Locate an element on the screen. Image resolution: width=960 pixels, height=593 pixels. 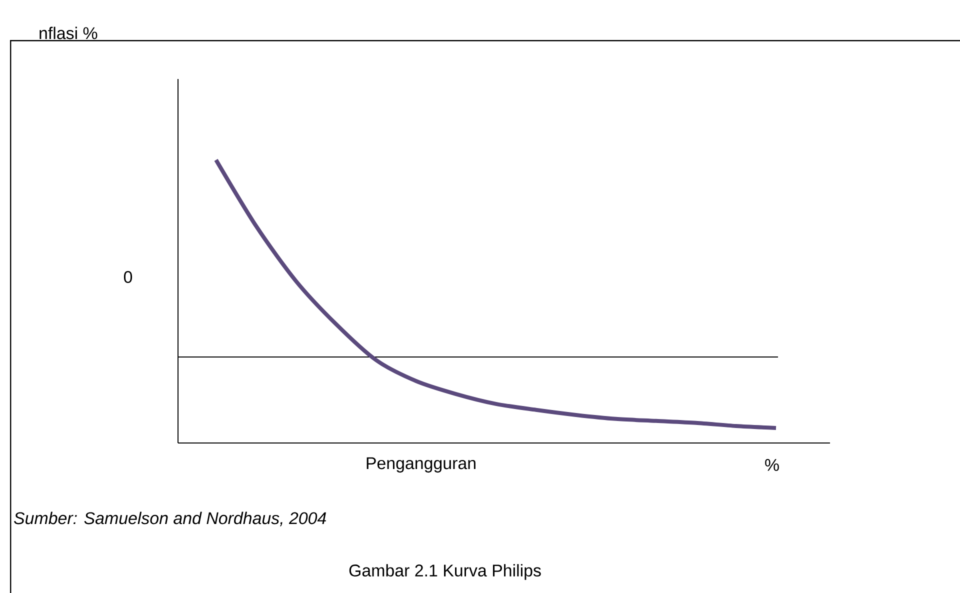
text: Sumber: Samuelson and Nordhaus, 2004 is located at coordinates (170, 519).